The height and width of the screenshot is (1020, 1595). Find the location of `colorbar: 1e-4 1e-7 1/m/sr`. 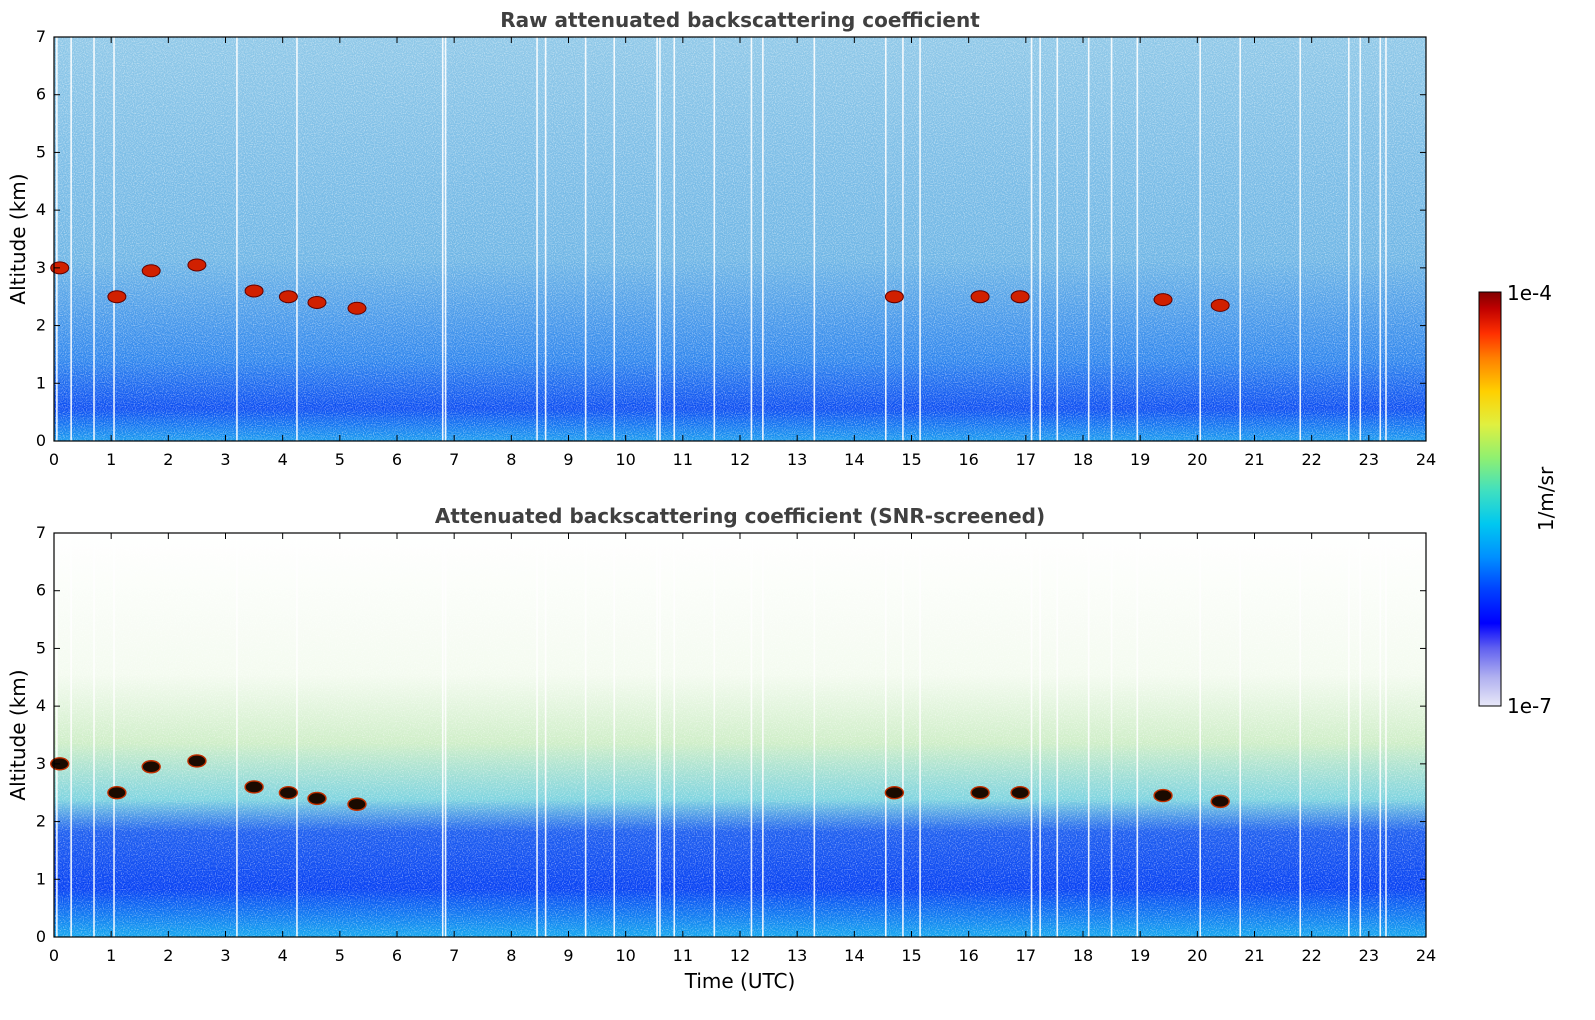

colorbar: 1e-4 1e-7 1/m/sr is located at coordinates (1518, 499).